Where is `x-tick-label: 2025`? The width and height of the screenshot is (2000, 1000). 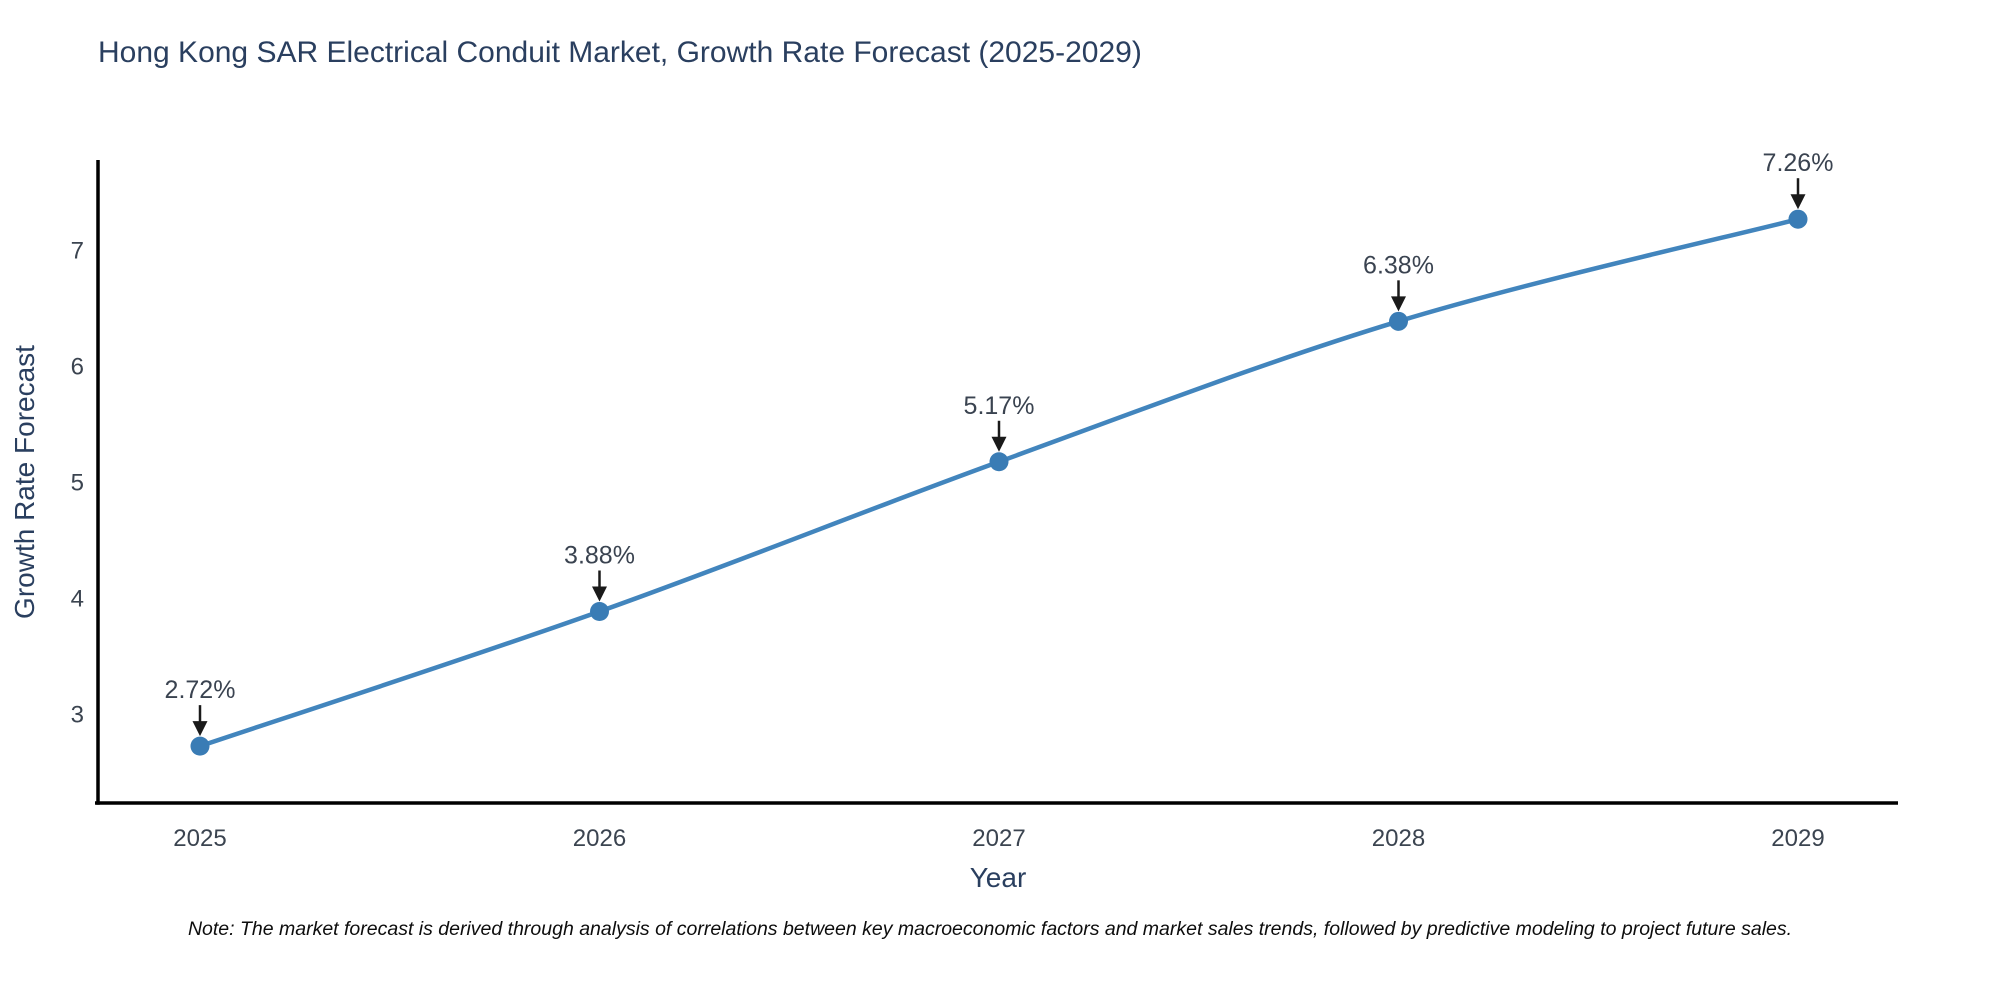
x-tick-label: 2025 is located at coordinates (199, 838).